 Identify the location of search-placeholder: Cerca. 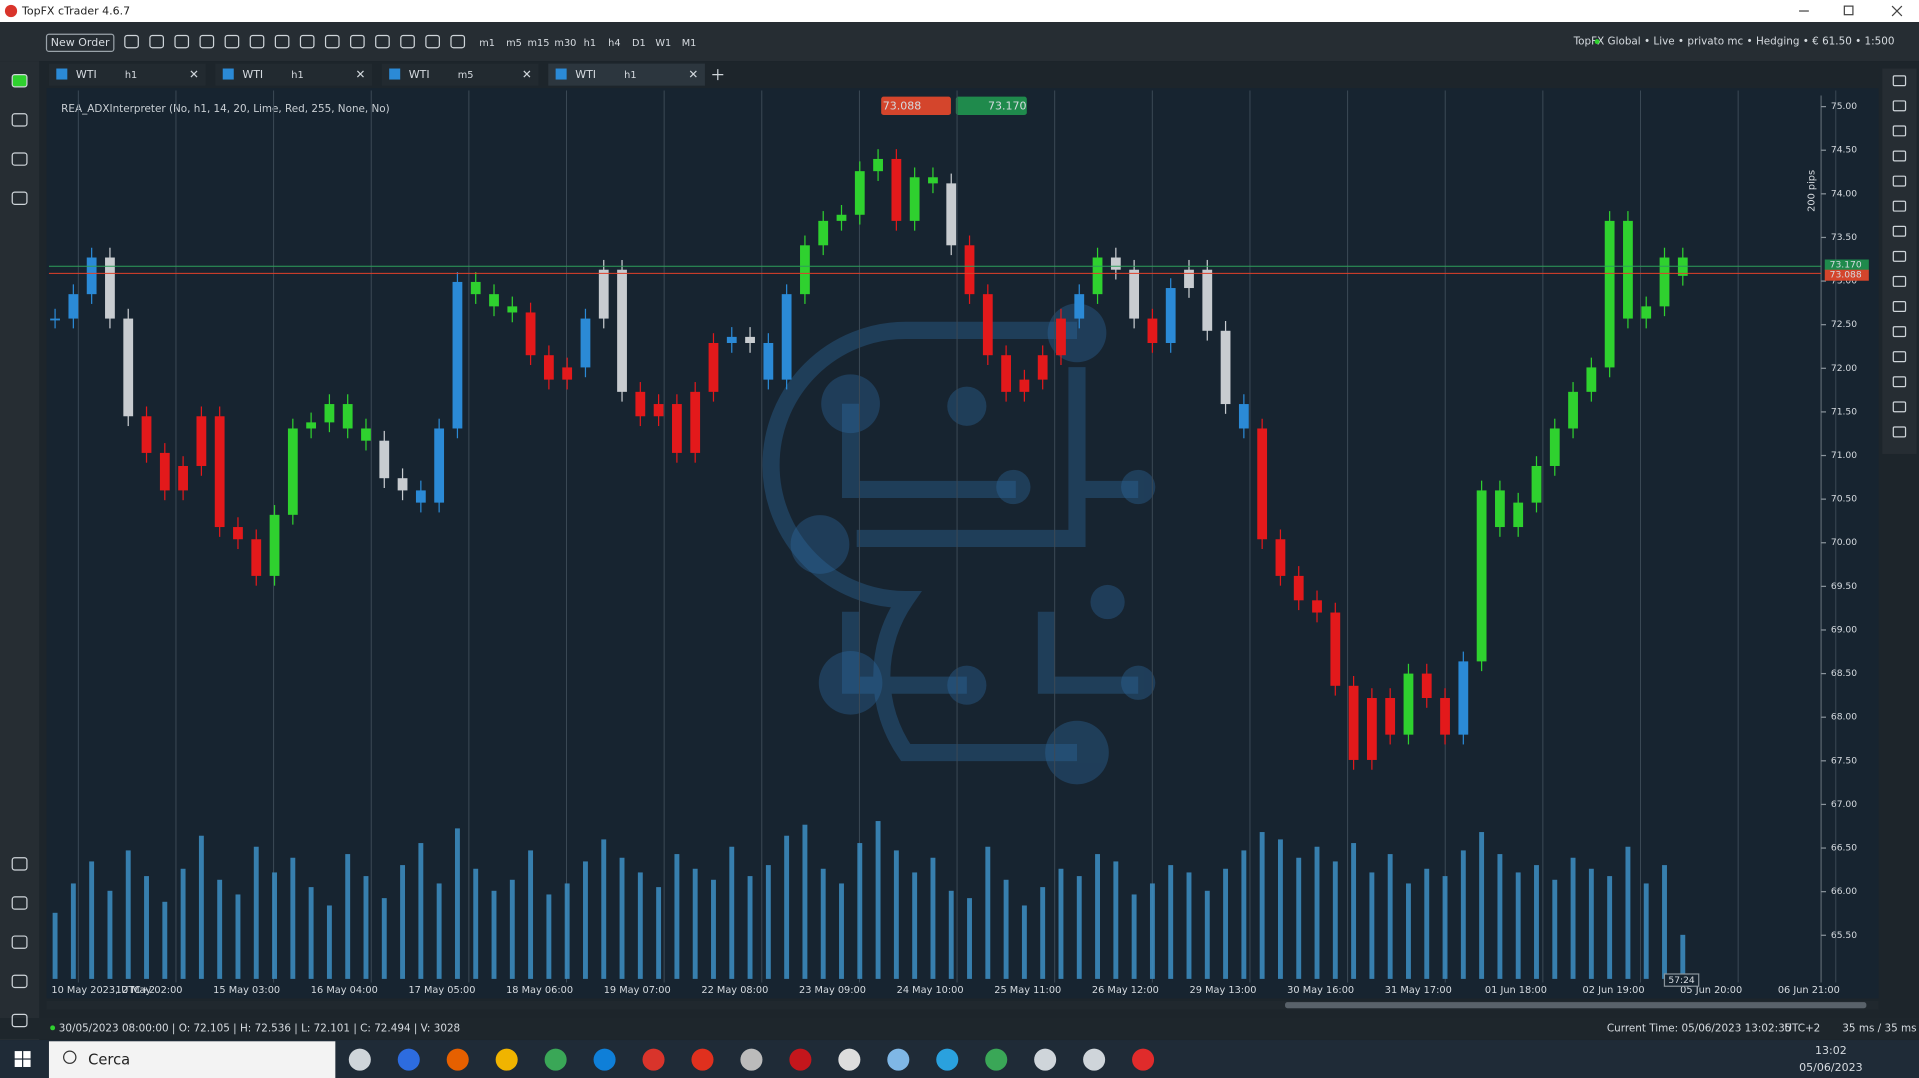
(109, 1059).